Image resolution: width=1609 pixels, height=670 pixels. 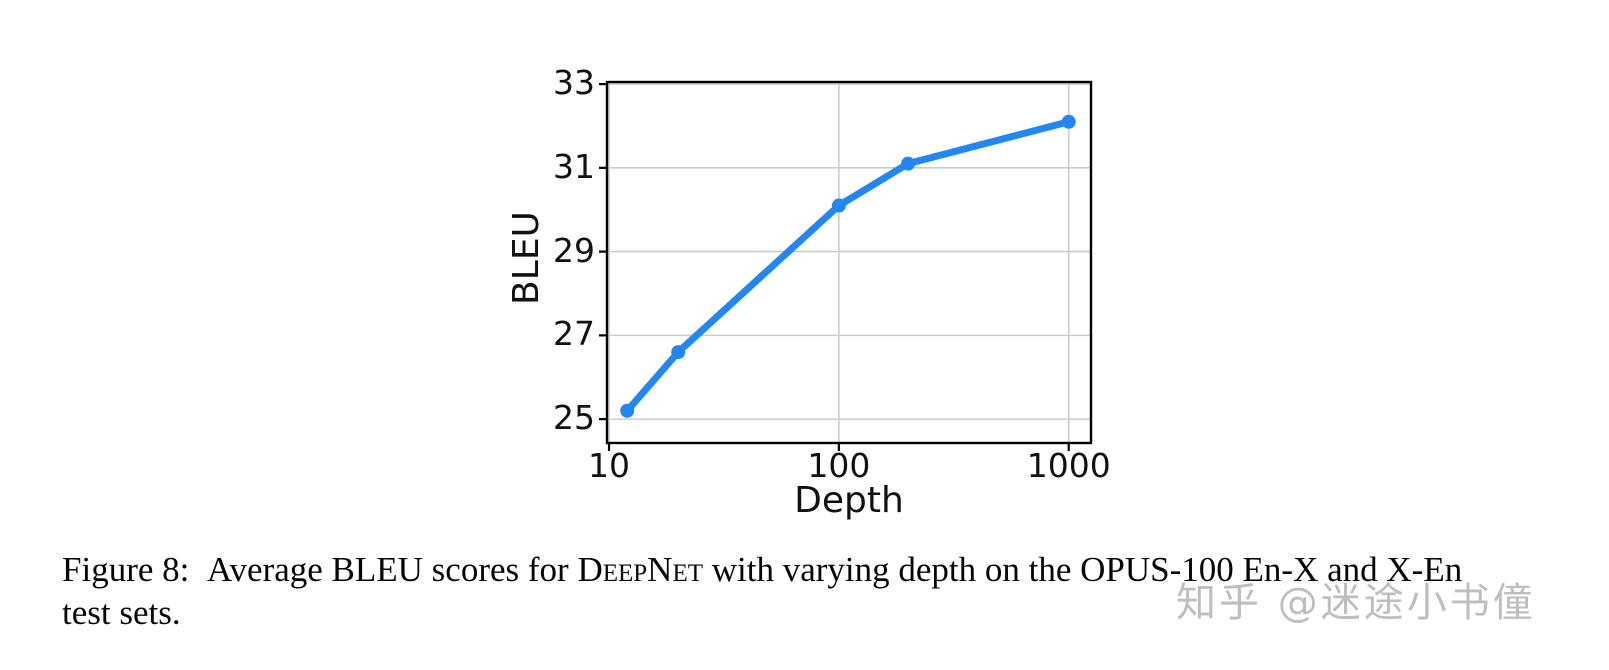 I want to click on x-tick-label: 100, so click(x=839, y=465).